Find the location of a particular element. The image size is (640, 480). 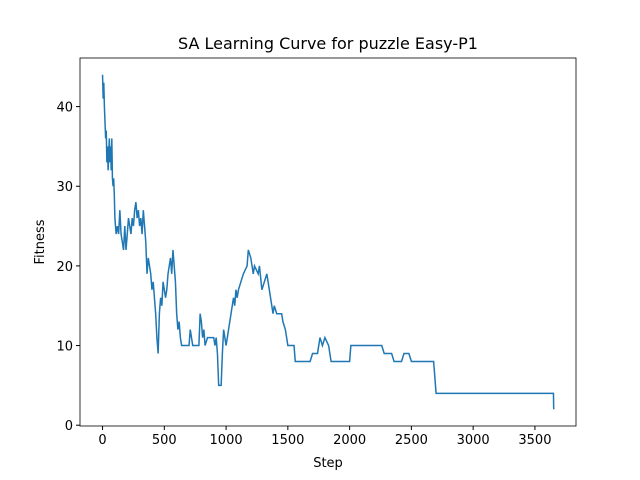

y-tick-label: 10 is located at coordinates (64, 347).